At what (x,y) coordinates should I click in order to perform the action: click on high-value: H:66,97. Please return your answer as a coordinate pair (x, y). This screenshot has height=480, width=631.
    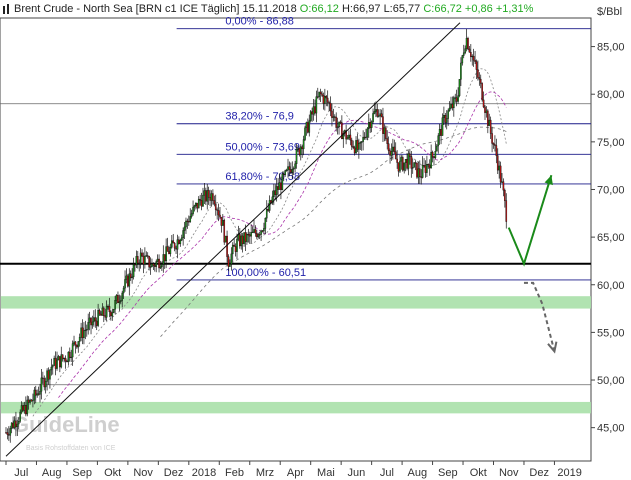
    Looking at the image, I should click on (361, 9).